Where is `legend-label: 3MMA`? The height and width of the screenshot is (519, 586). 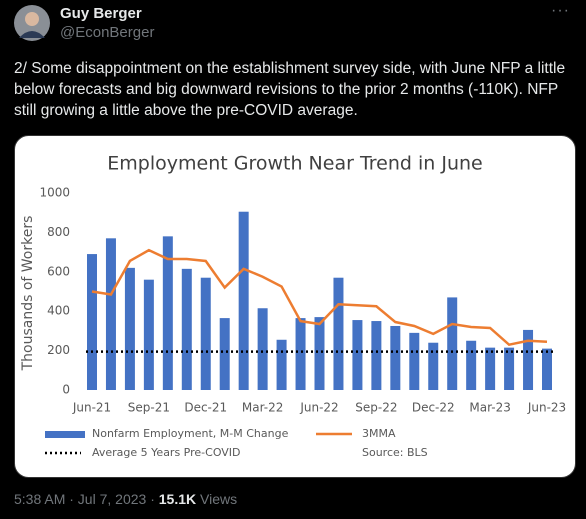 legend-label: 3MMA is located at coordinates (379, 433).